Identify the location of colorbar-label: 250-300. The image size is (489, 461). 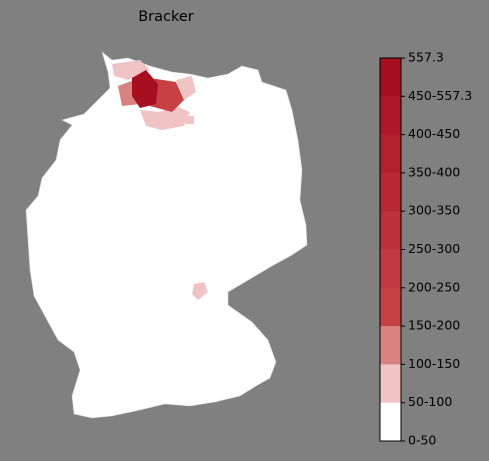
(434, 248).